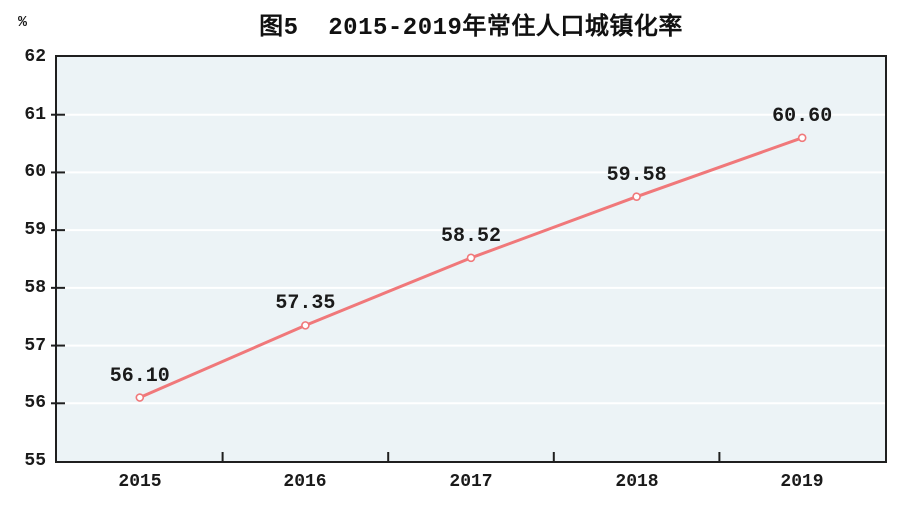 The width and height of the screenshot is (900, 516). What do you see at coordinates (35, 461) in the screenshot?
I see `y-tick-label: 55` at bounding box center [35, 461].